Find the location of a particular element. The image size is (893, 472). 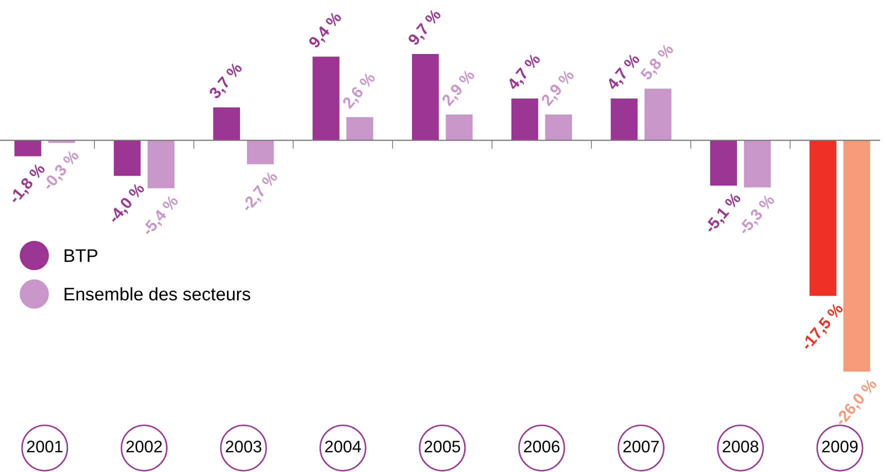

data-label: -1,8 % is located at coordinates (28, 184).